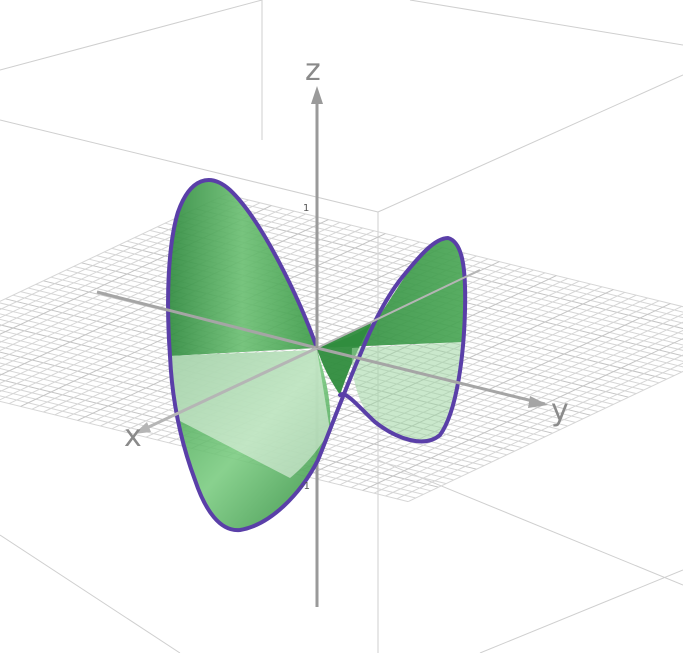 The width and height of the screenshot is (683, 653). I want to click on surface-right-lobe, so click(391, 293).